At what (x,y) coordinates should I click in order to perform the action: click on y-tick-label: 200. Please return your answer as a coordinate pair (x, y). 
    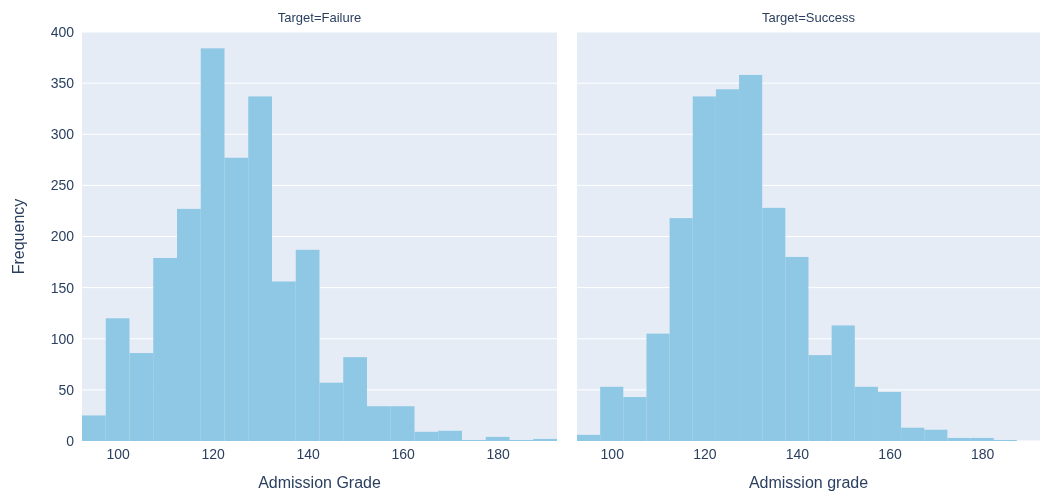
    Looking at the image, I should click on (62, 236).